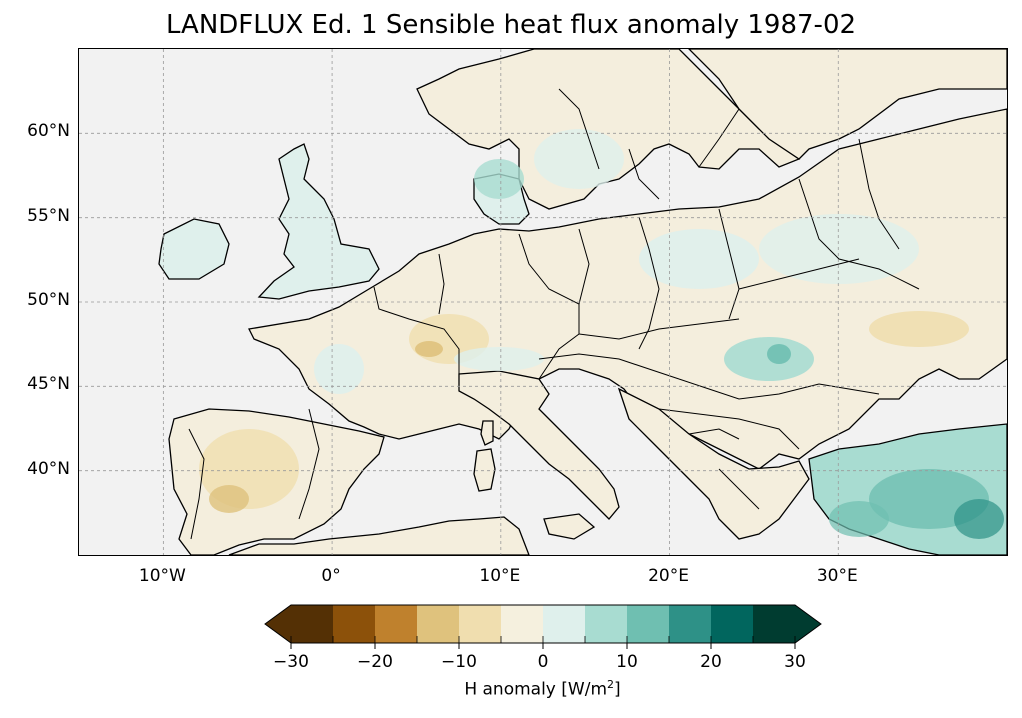  What do you see at coordinates (487, 433) in the screenshot?
I see `corsica-land` at bounding box center [487, 433].